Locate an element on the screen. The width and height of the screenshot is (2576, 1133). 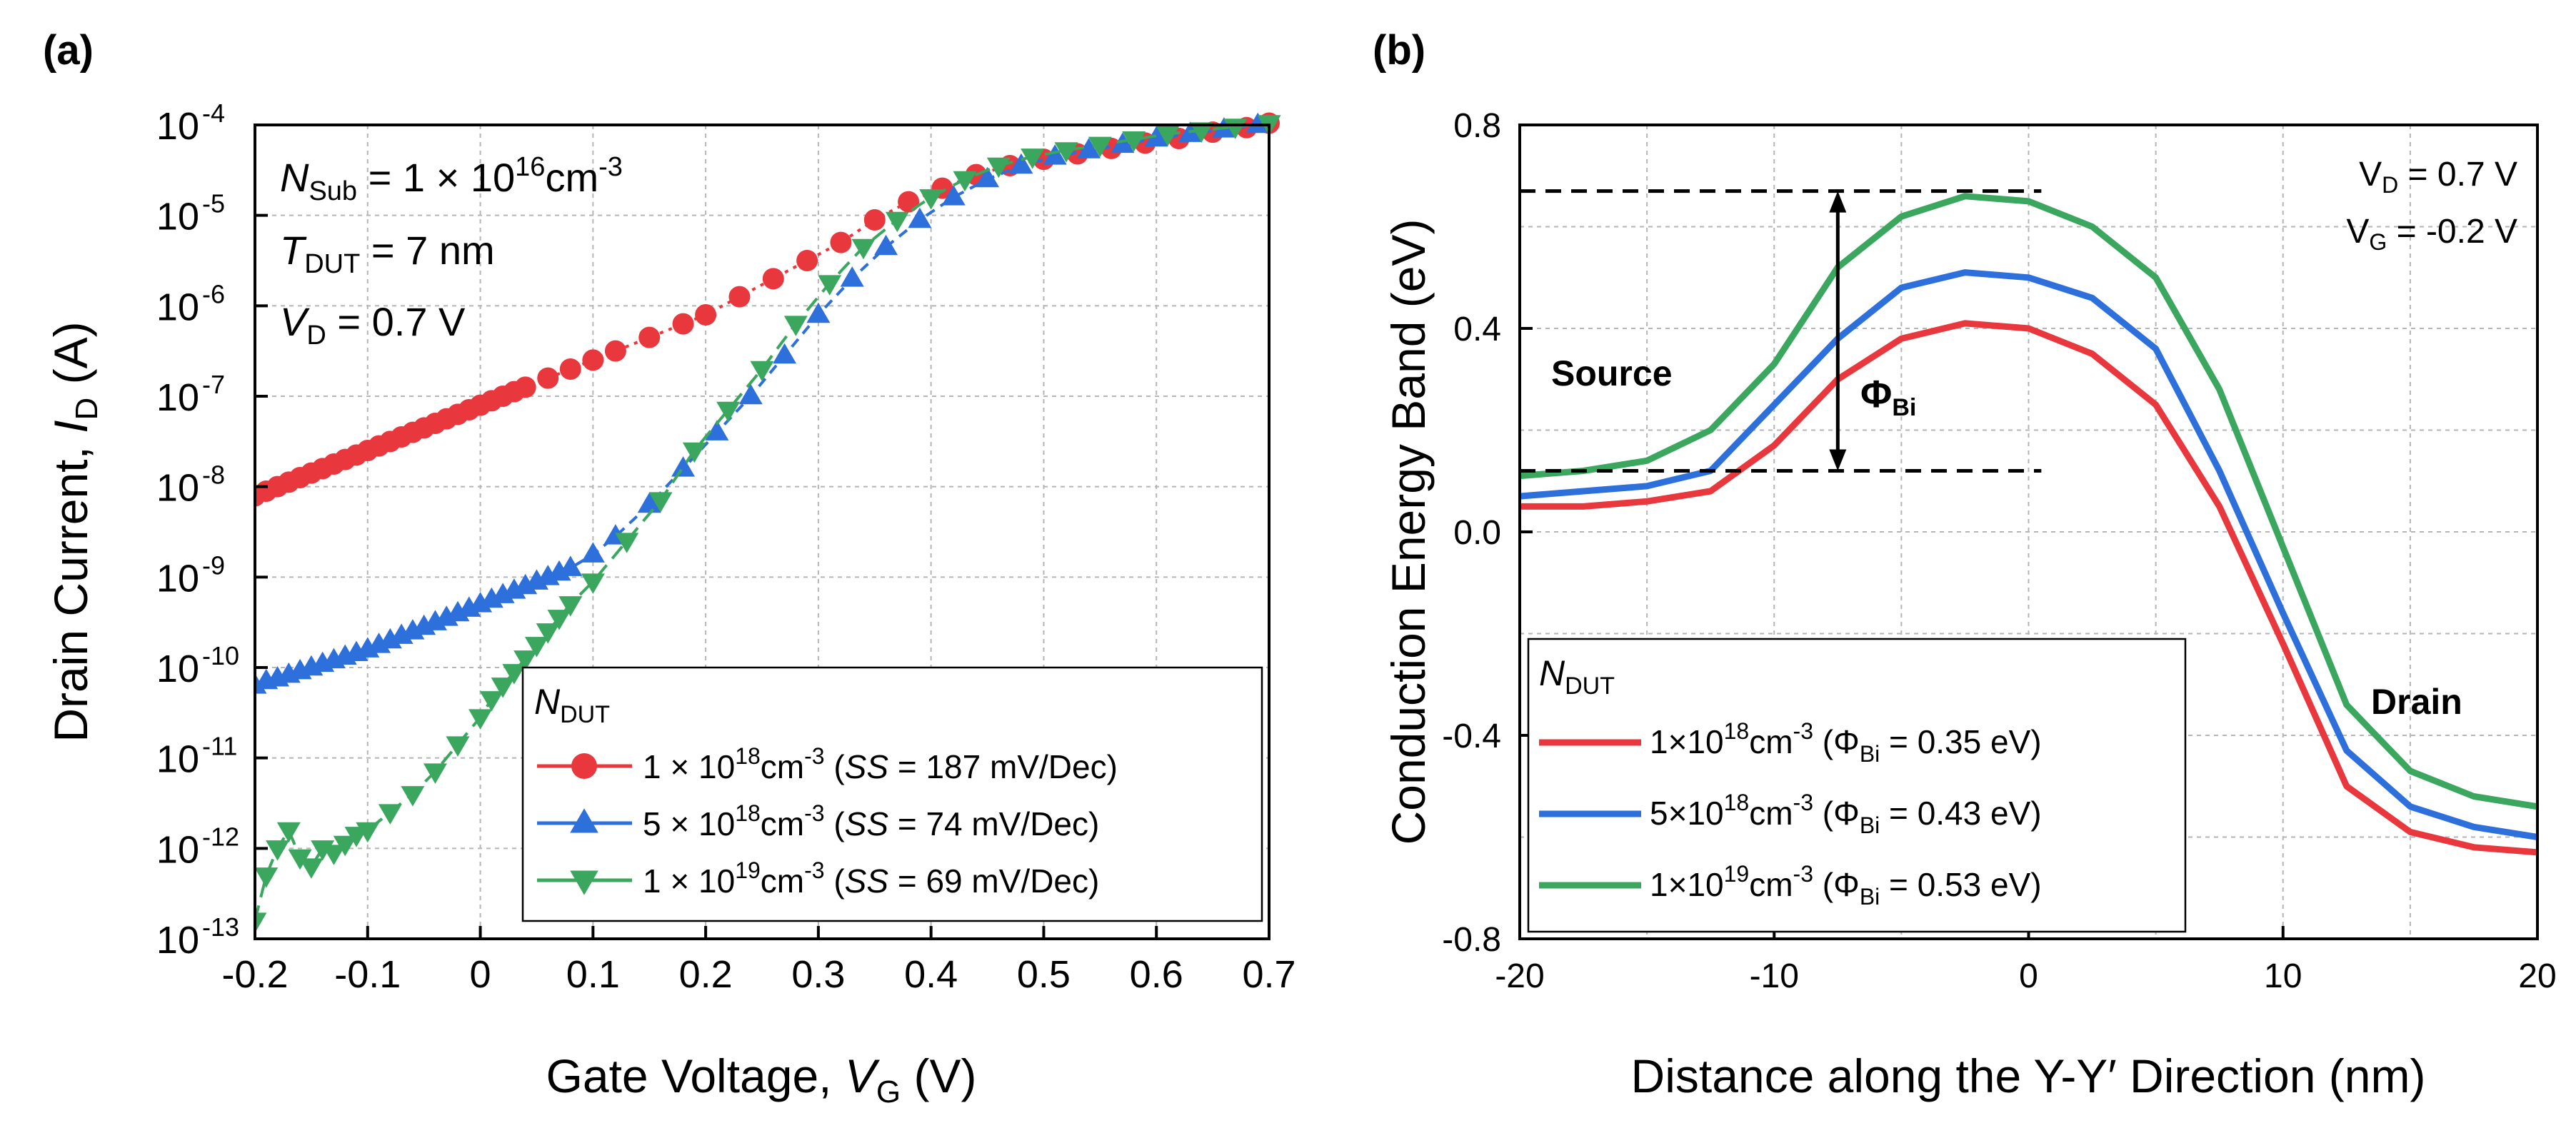
a-legend-title: NDUT is located at coordinates (572, 705).